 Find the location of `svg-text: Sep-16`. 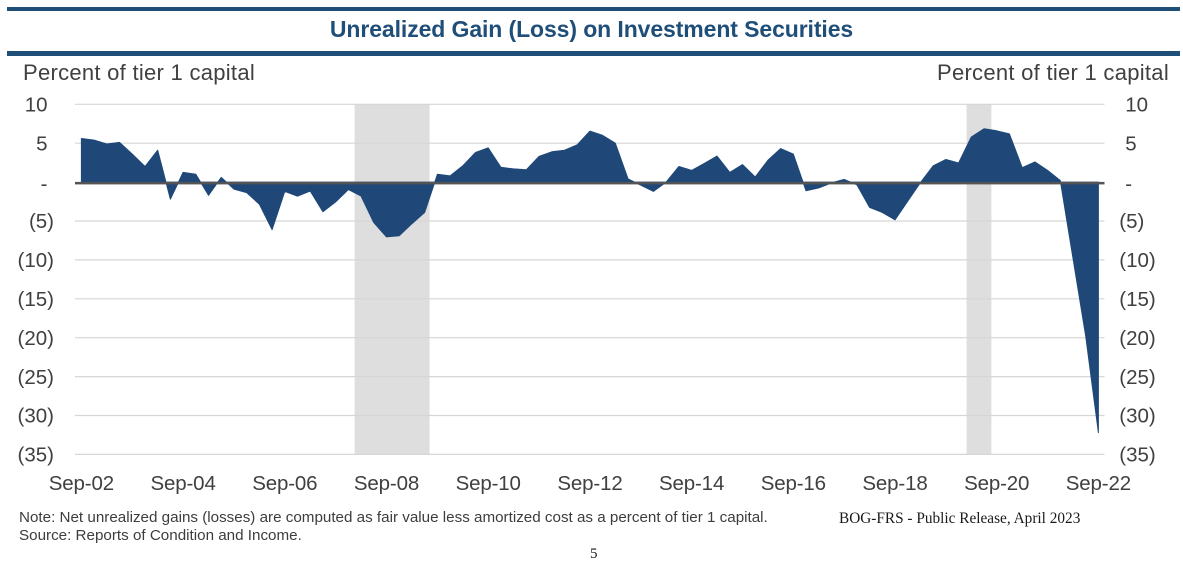

svg-text: Sep-16 is located at coordinates (793, 483).